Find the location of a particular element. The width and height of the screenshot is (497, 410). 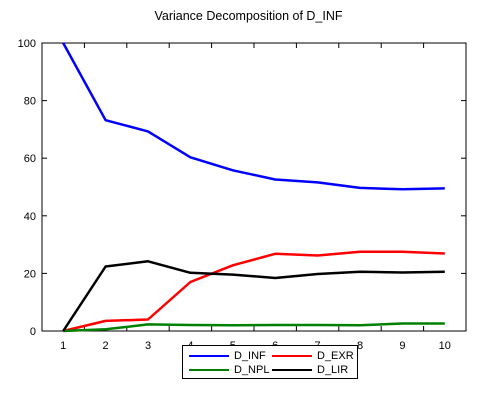

legend-item-d-lir: D_LIR is located at coordinates (310, 370).